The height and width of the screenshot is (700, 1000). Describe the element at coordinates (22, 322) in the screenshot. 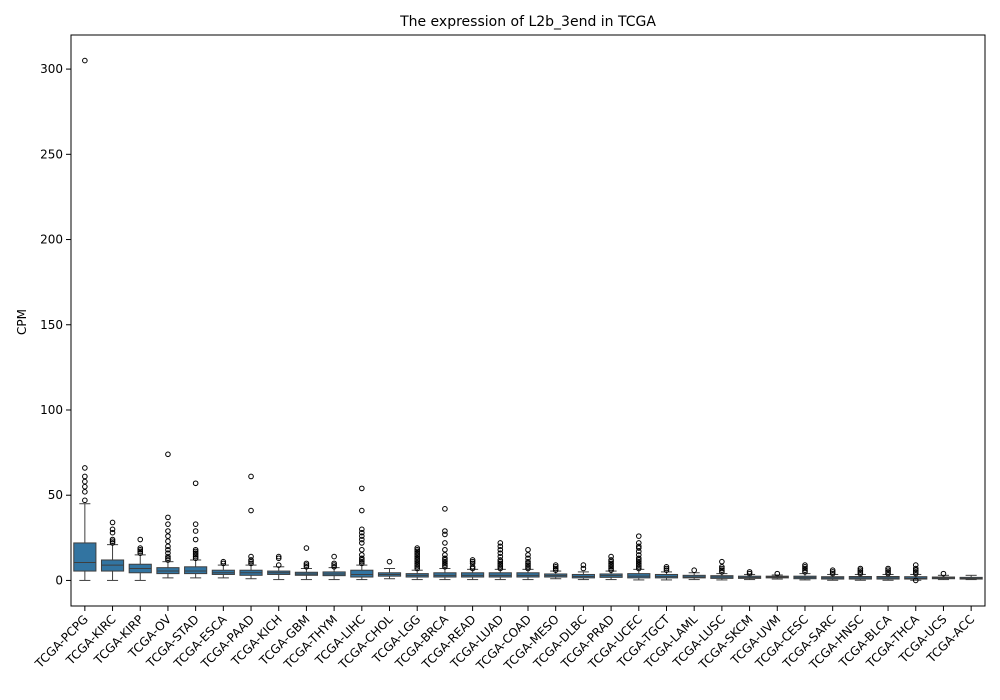

I see `y-axis-label: CPM` at that location.